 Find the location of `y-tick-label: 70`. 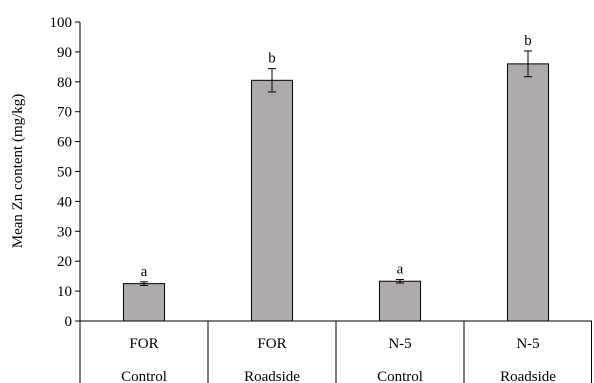

y-tick-label: 70 is located at coordinates (64, 113).